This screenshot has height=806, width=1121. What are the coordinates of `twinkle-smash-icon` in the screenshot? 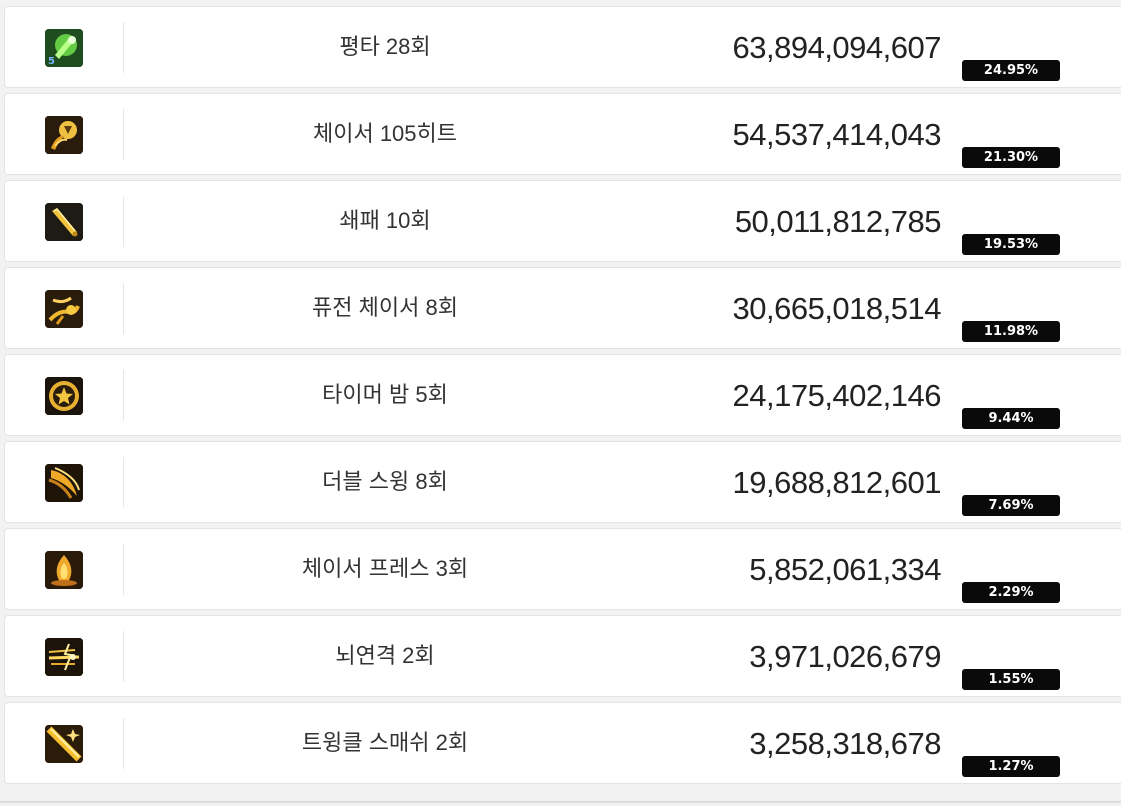 It's located at (64, 744).